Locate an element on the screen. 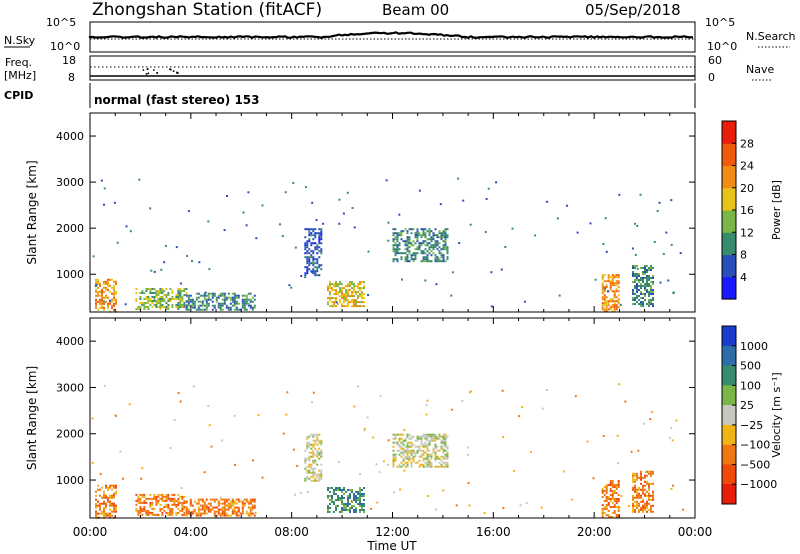  y-tick-label: 2000 is located at coordinates (70, 228).